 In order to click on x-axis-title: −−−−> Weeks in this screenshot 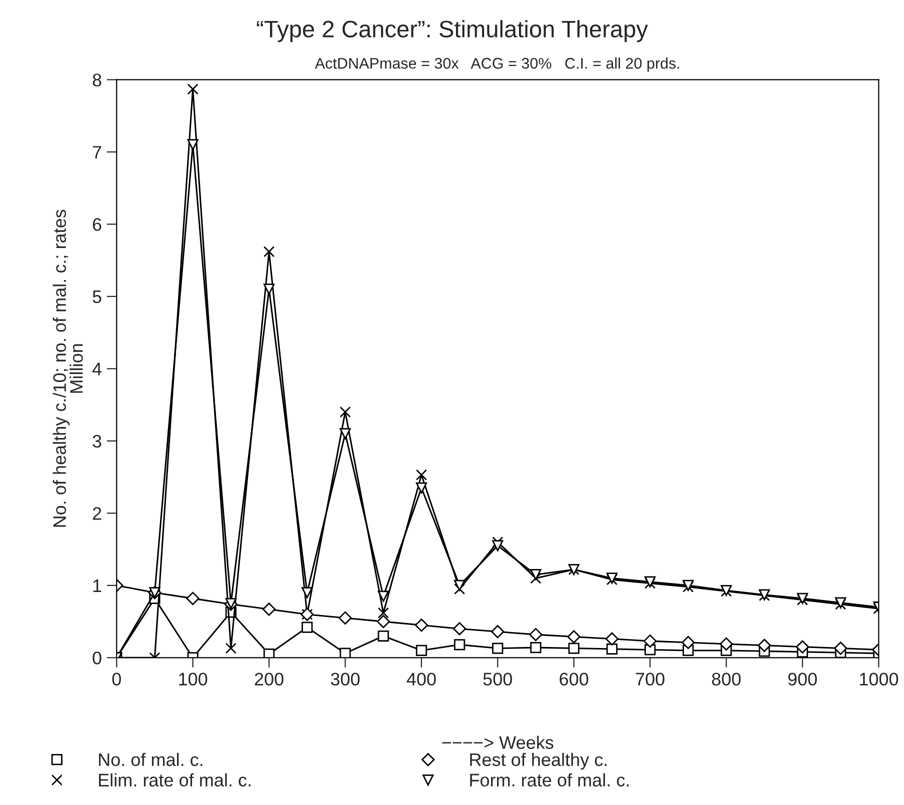, I will do `click(498, 742)`.